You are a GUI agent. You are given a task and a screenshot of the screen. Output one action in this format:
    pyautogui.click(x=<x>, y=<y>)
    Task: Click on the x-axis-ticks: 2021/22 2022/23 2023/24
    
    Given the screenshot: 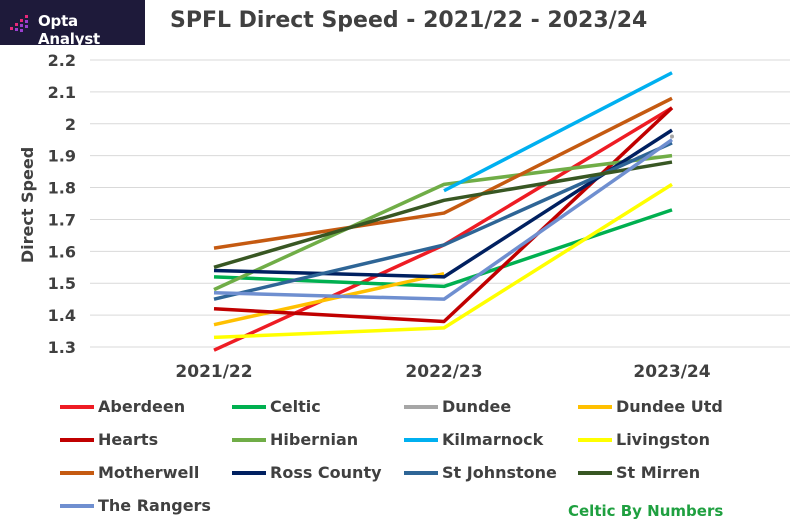 What is the action you would take?
    pyautogui.click(x=442, y=372)
    